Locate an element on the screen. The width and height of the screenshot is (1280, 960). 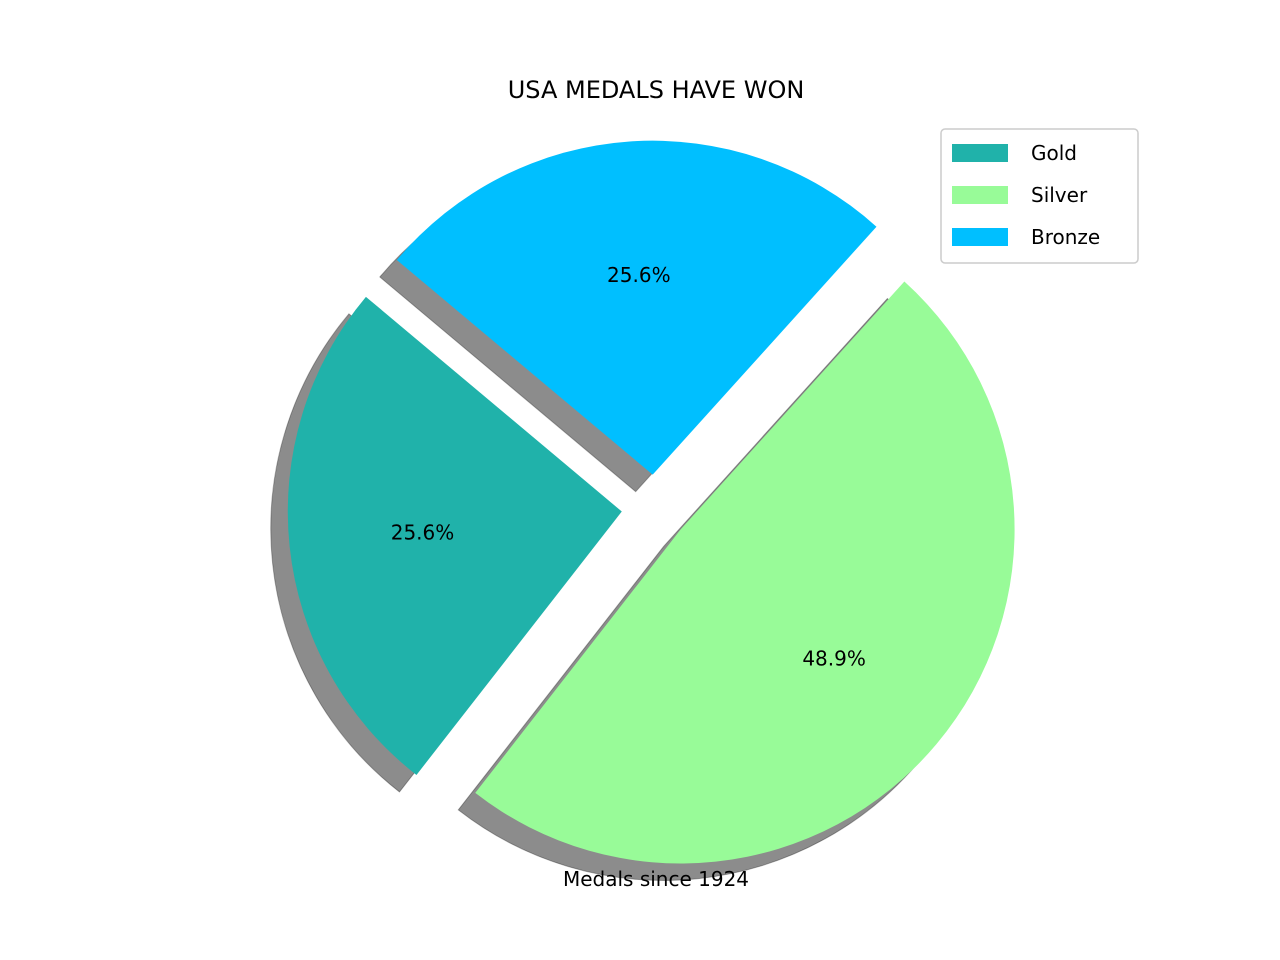
legend: Gold Silver Bronze is located at coordinates (1039, 196).